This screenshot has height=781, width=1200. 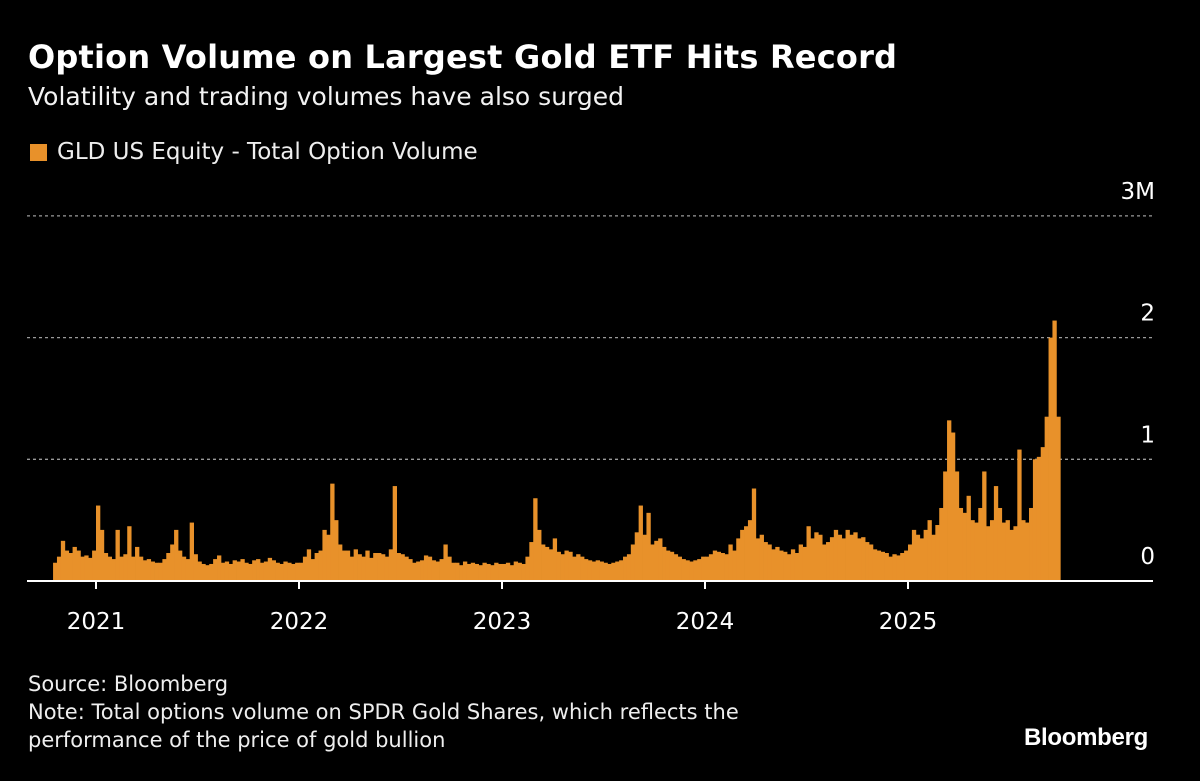 What do you see at coordinates (299, 622) in the screenshot?
I see `x-tick-label: 2022` at bounding box center [299, 622].